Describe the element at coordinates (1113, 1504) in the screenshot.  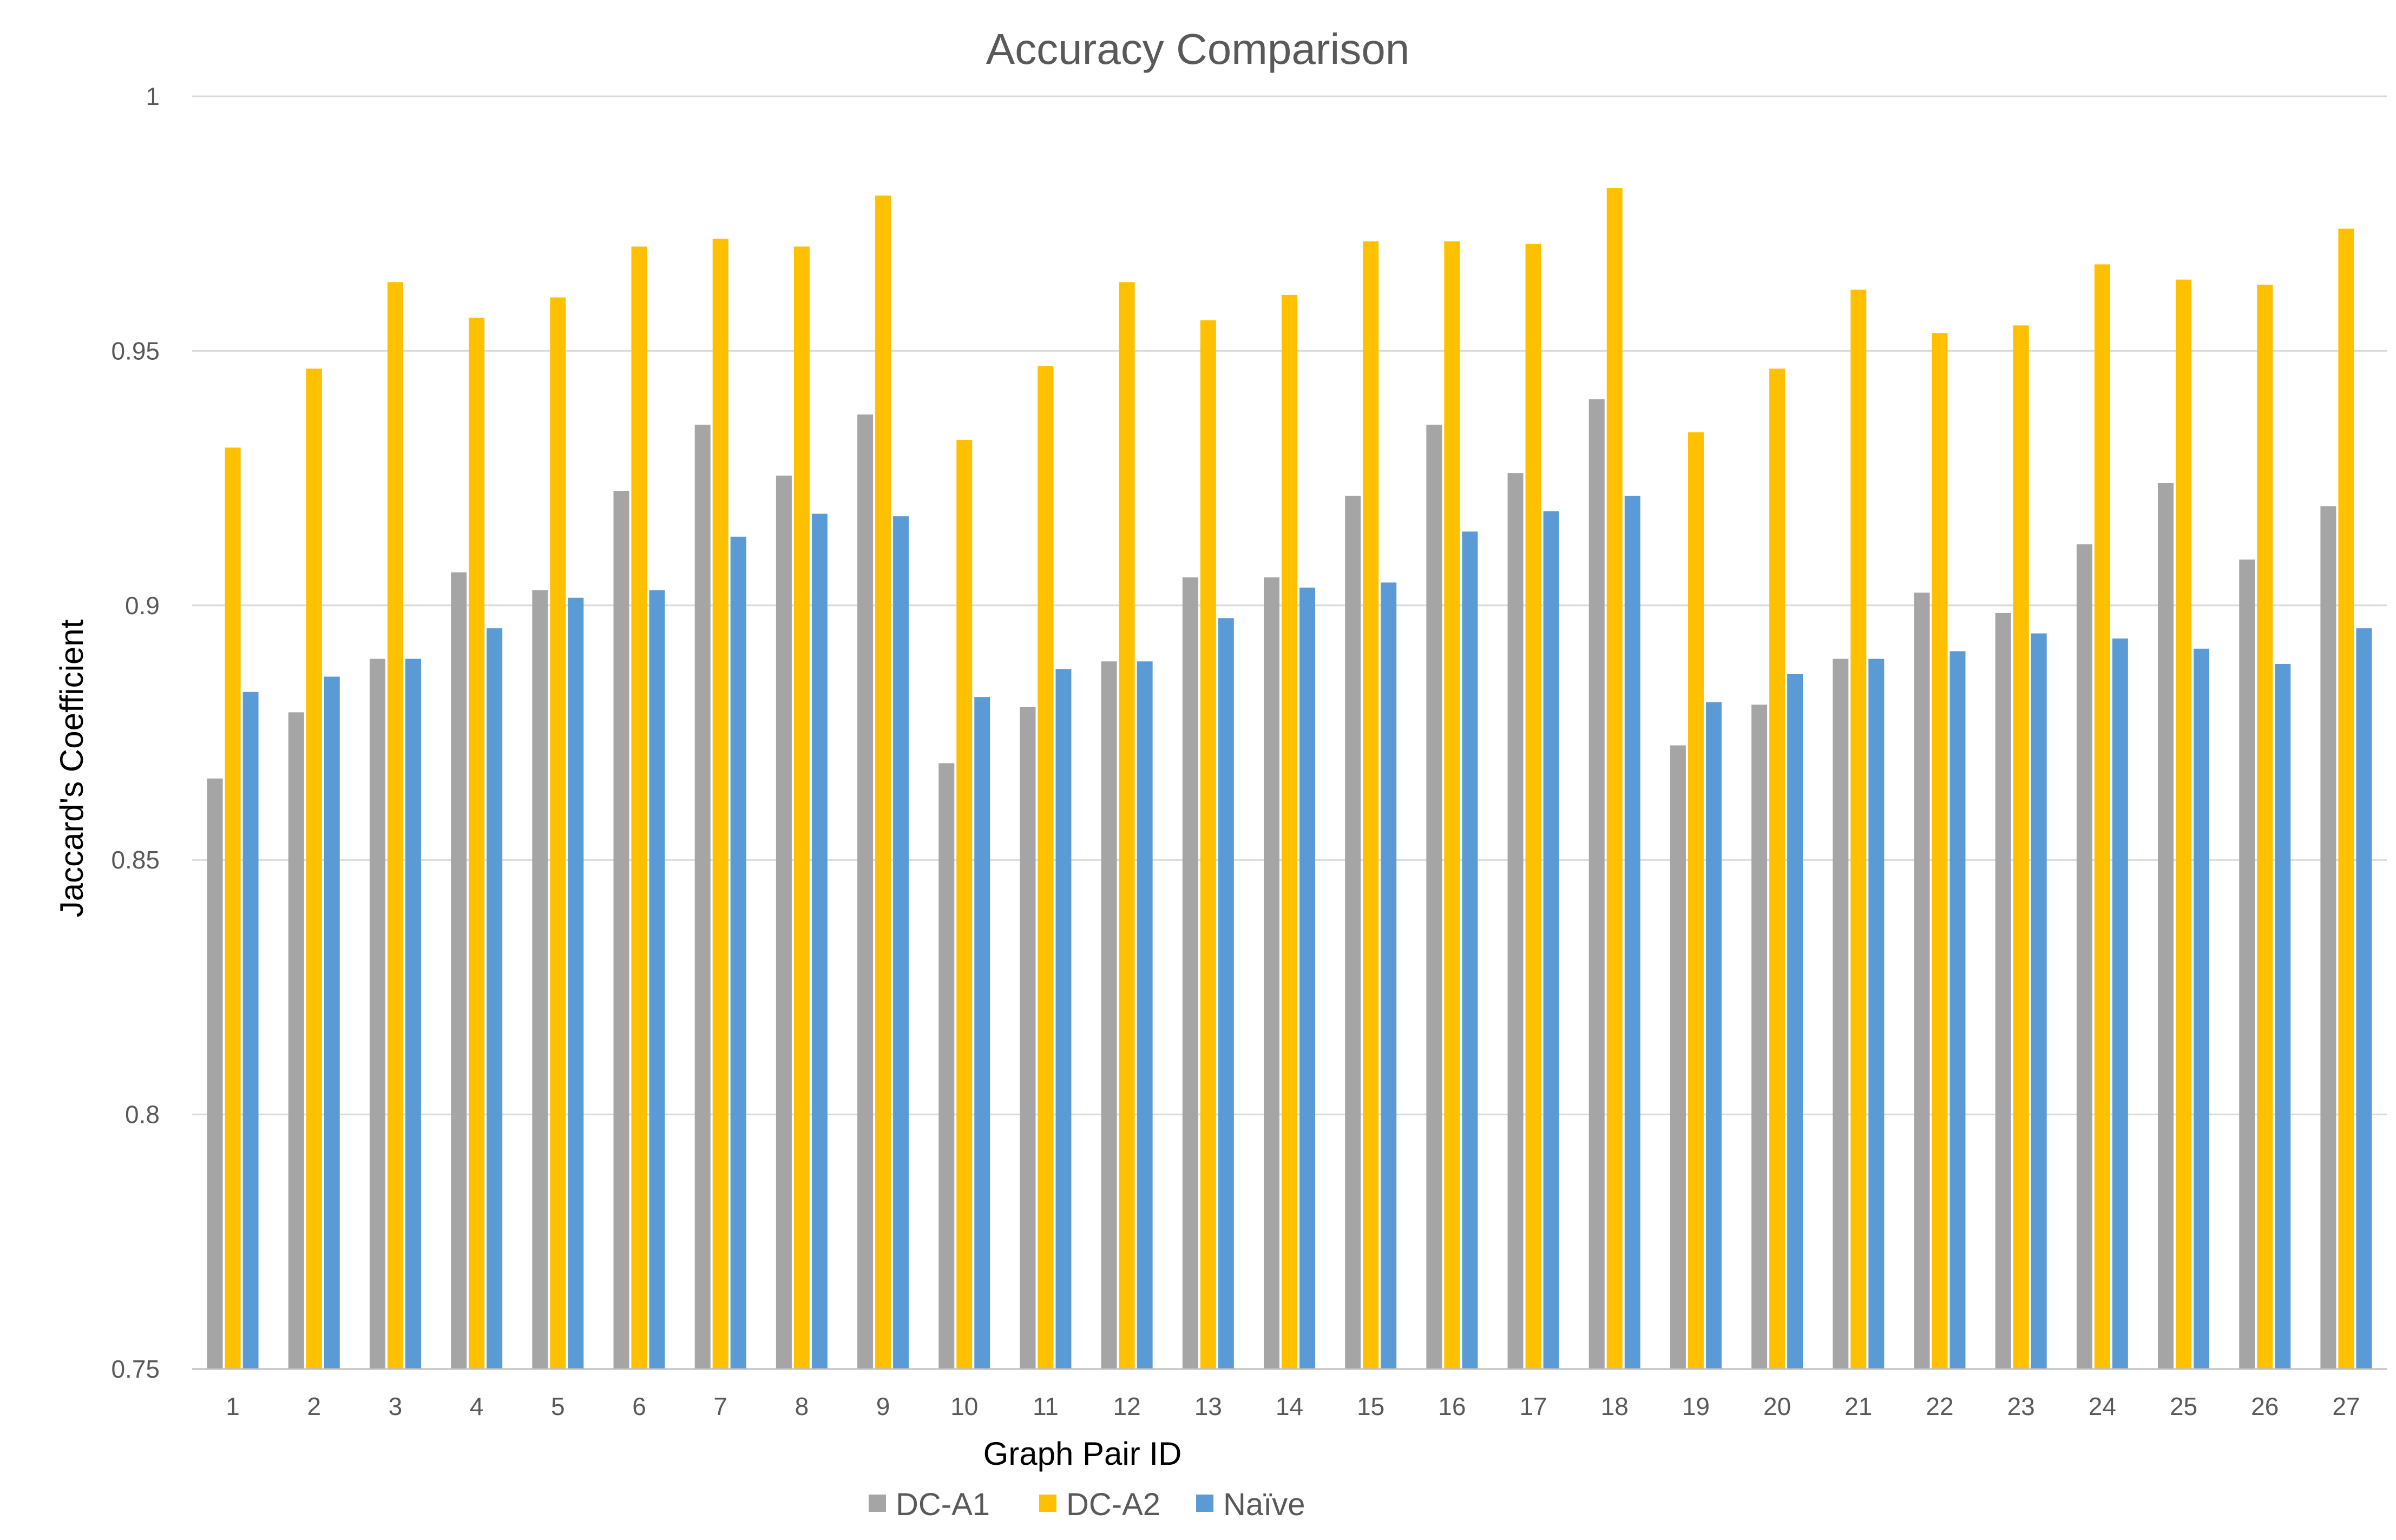
I see `legend-label: DC-A2` at that location.